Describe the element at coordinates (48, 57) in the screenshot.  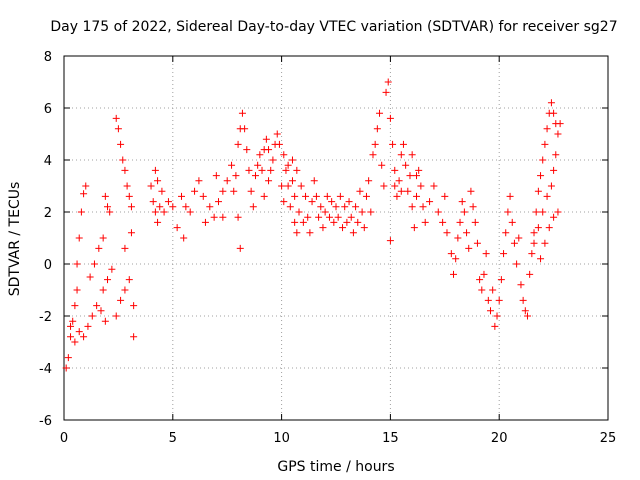
I see `y-tick-label: 8` at that location.